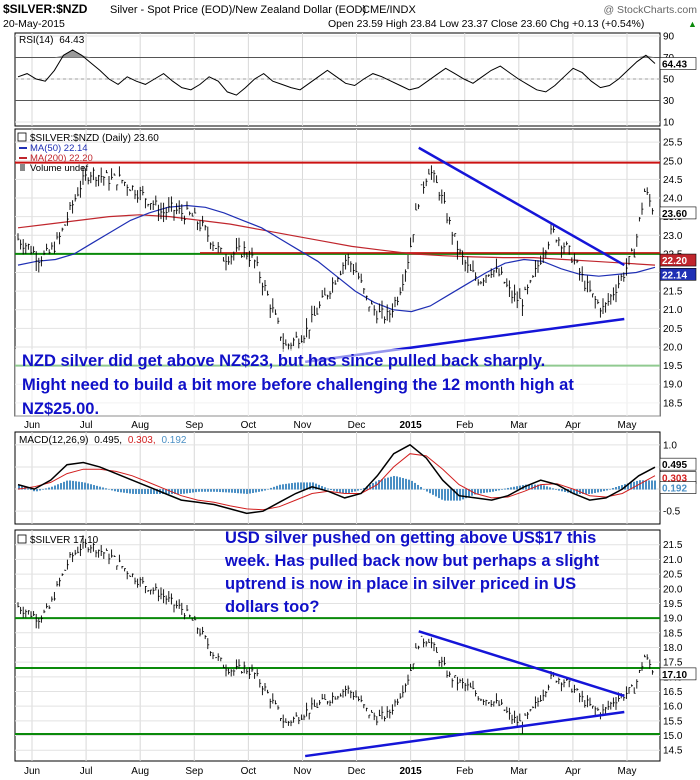 Image resolution: width=700 pixels, height=780 pixels. Describe the element at coordinates (336, 240) in the screenshot. I see `ma200-line` at that location.